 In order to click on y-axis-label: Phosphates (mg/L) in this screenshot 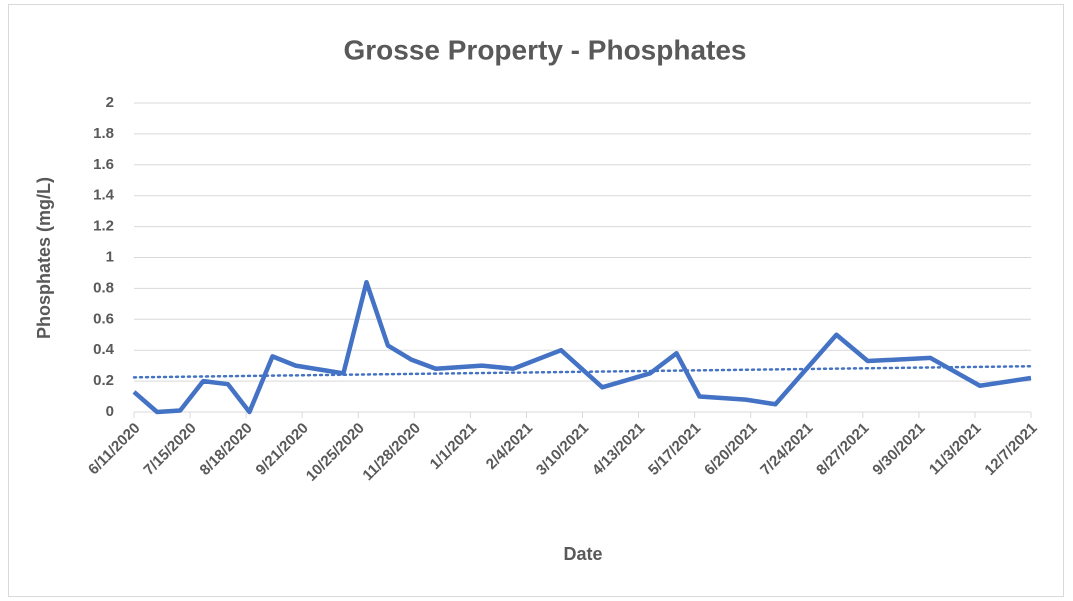, I will do `click(44, 258)`.